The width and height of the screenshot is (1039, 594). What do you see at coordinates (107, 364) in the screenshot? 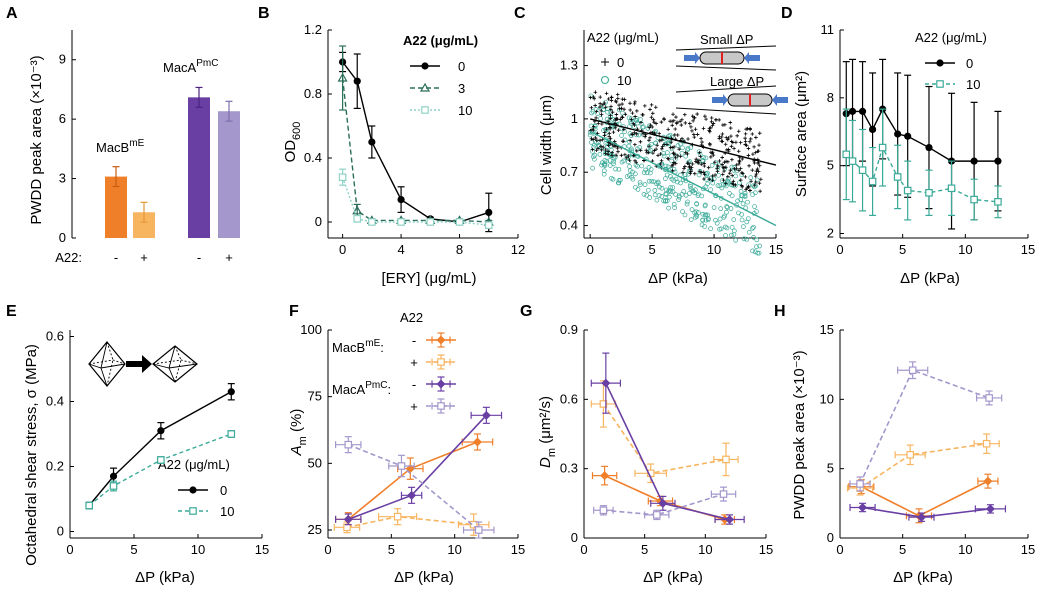
I see `octahedron-hidden-edges` at bounding box center [107, 364].